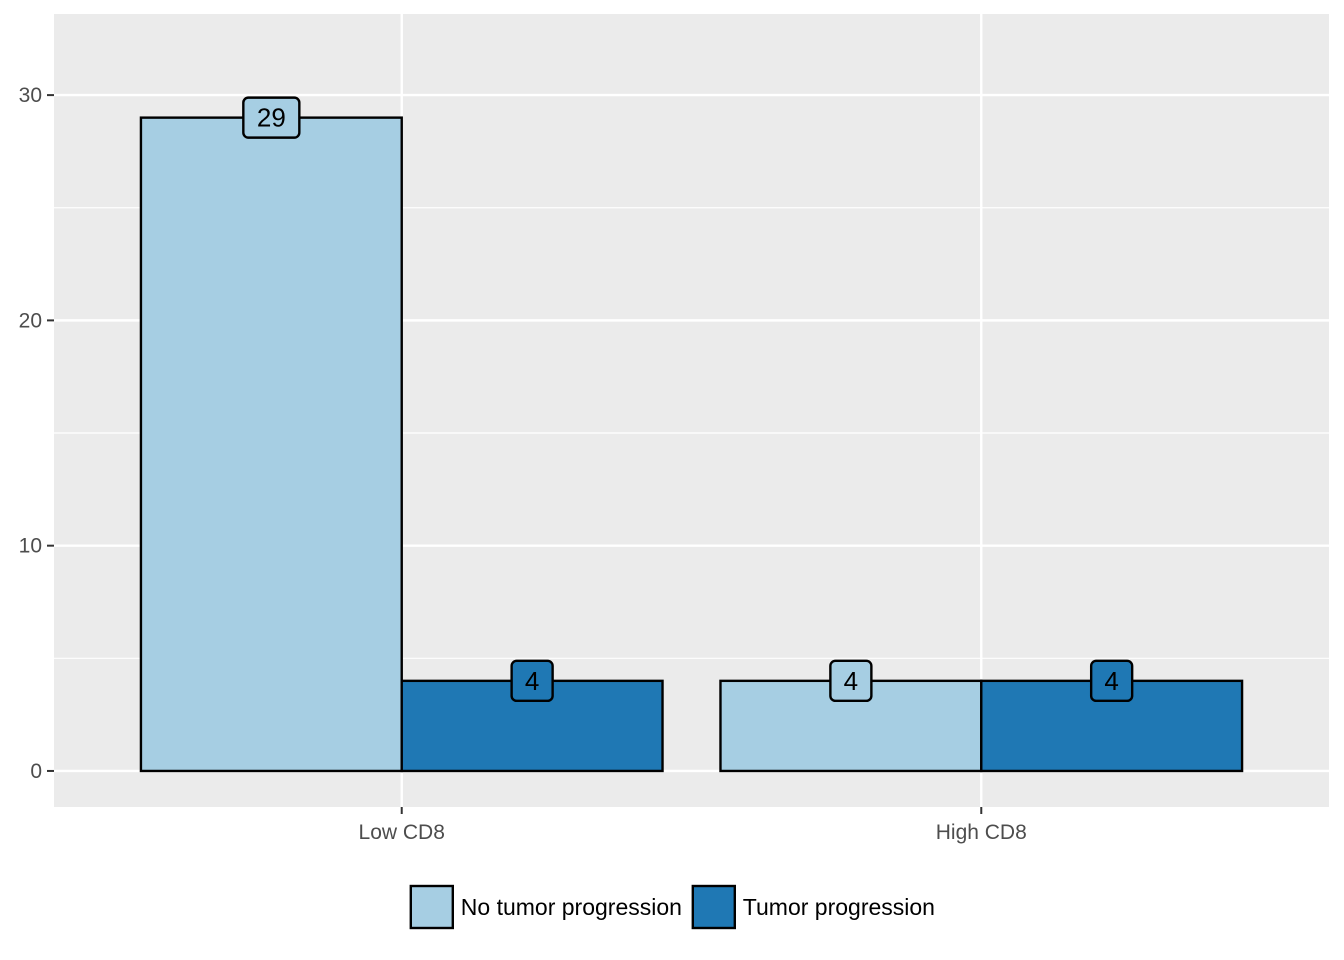 This screenshot has height=960, width=1344. I want to click on legend: No tumor progression Tumor progression, so click(672, 907).